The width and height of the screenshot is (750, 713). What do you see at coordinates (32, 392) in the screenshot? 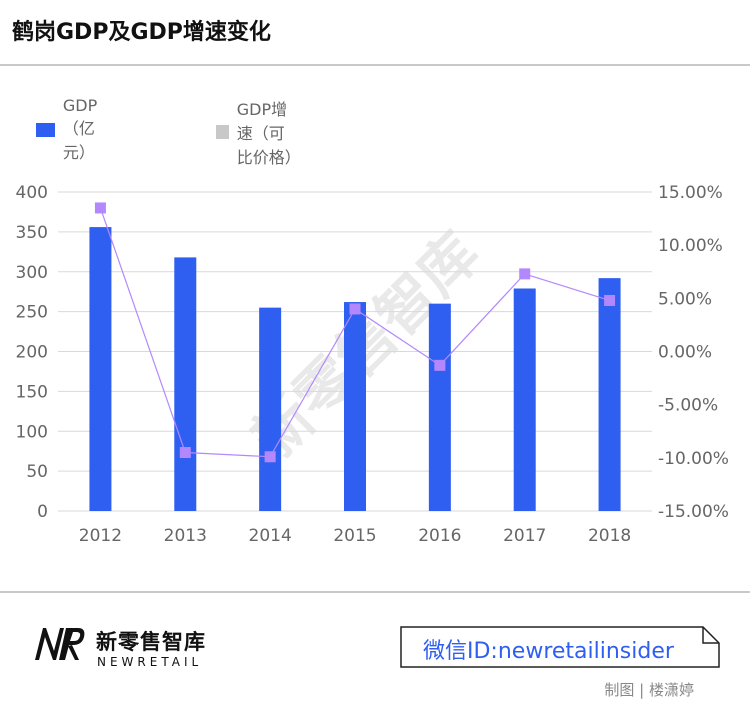
I see `y-tick-label-left: 150` at bounding box center [32, 392].